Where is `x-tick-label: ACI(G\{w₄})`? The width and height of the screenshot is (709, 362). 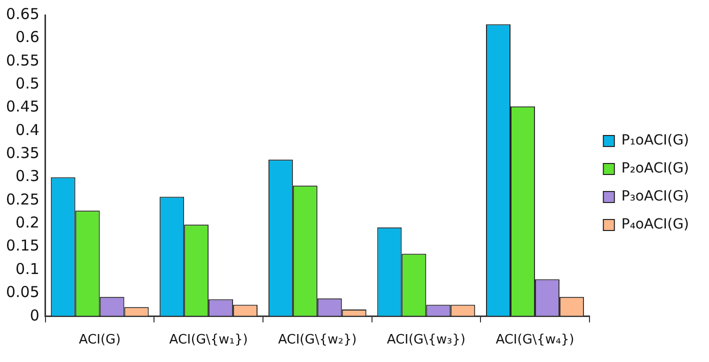 x-tick-label: ACI(G\{w₄}) is located at coordinates (535, 340).